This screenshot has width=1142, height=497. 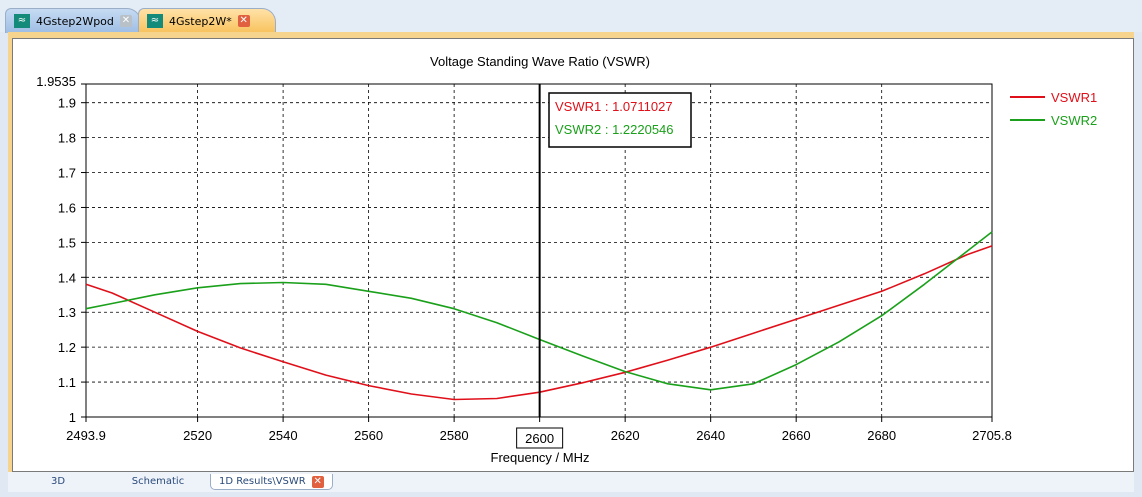 I want to click on x-tick-label: 2493.9, so click(x=86, y=435).